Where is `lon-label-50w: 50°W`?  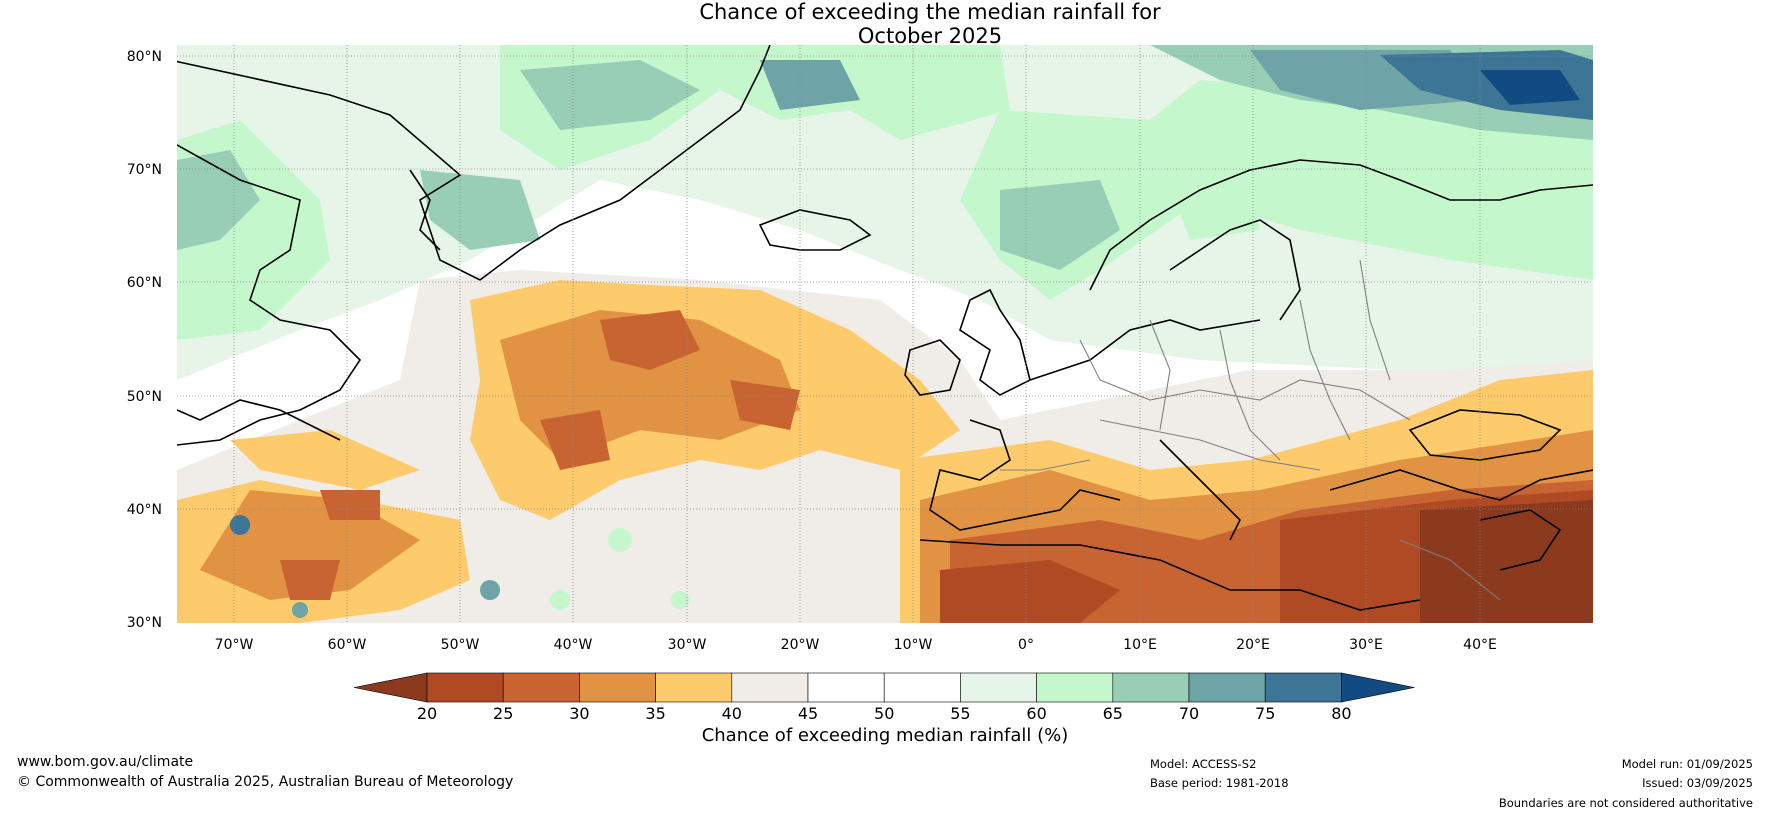 lon-label-50w: 50°W is located at coordinates (460, 645).